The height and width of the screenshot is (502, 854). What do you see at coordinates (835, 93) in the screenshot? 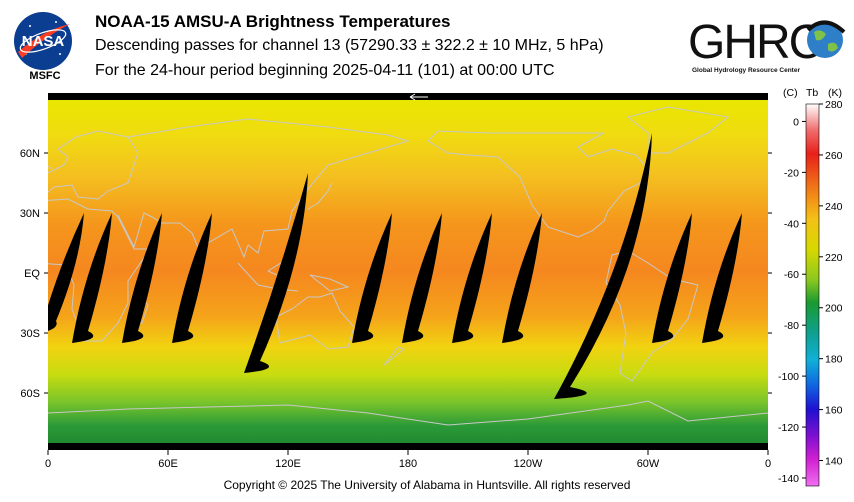
I see `colorbar-unit-k: (K)` at bounding box center [835, 93].